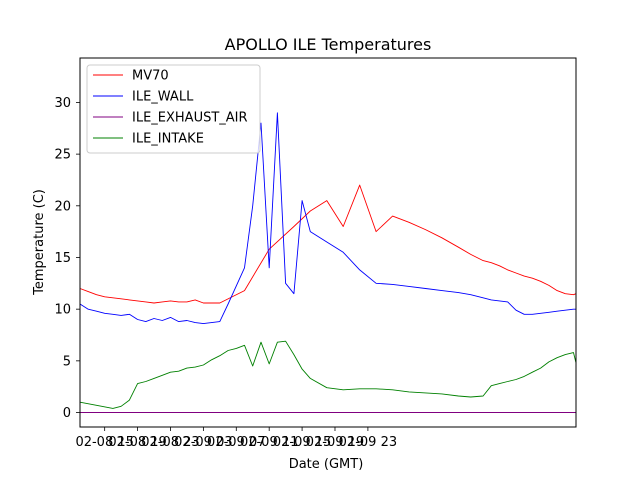  I want to click on y-tick-label: 5, so click(67, 361).